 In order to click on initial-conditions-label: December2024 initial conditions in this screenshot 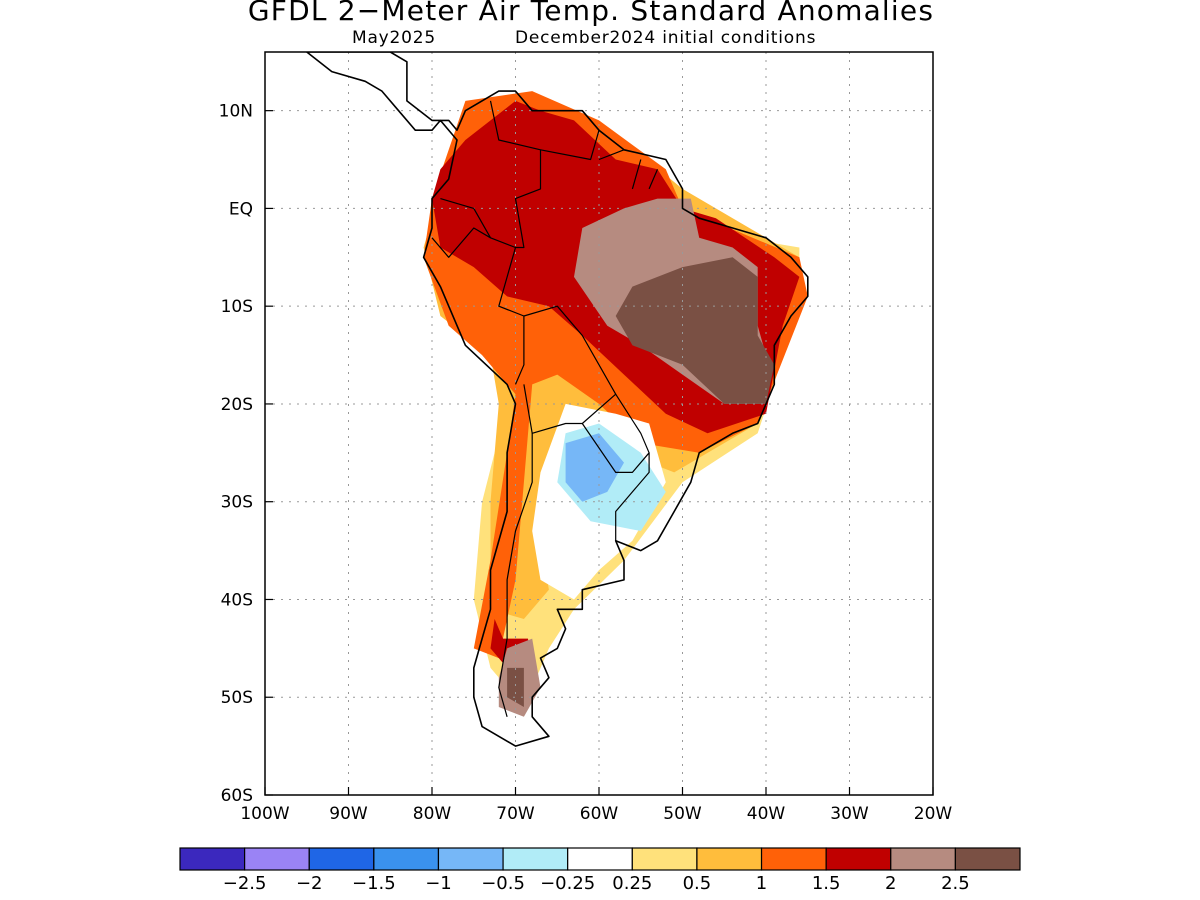, I will do `click(666, 38)`.